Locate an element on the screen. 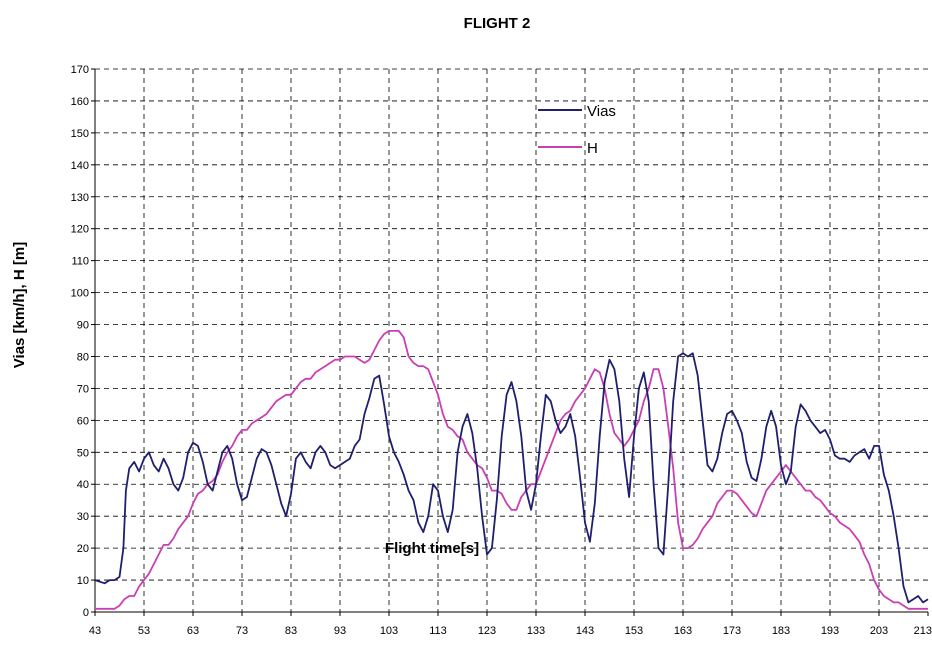  y-tick-label: 100 is located at coordinates (80, 294).